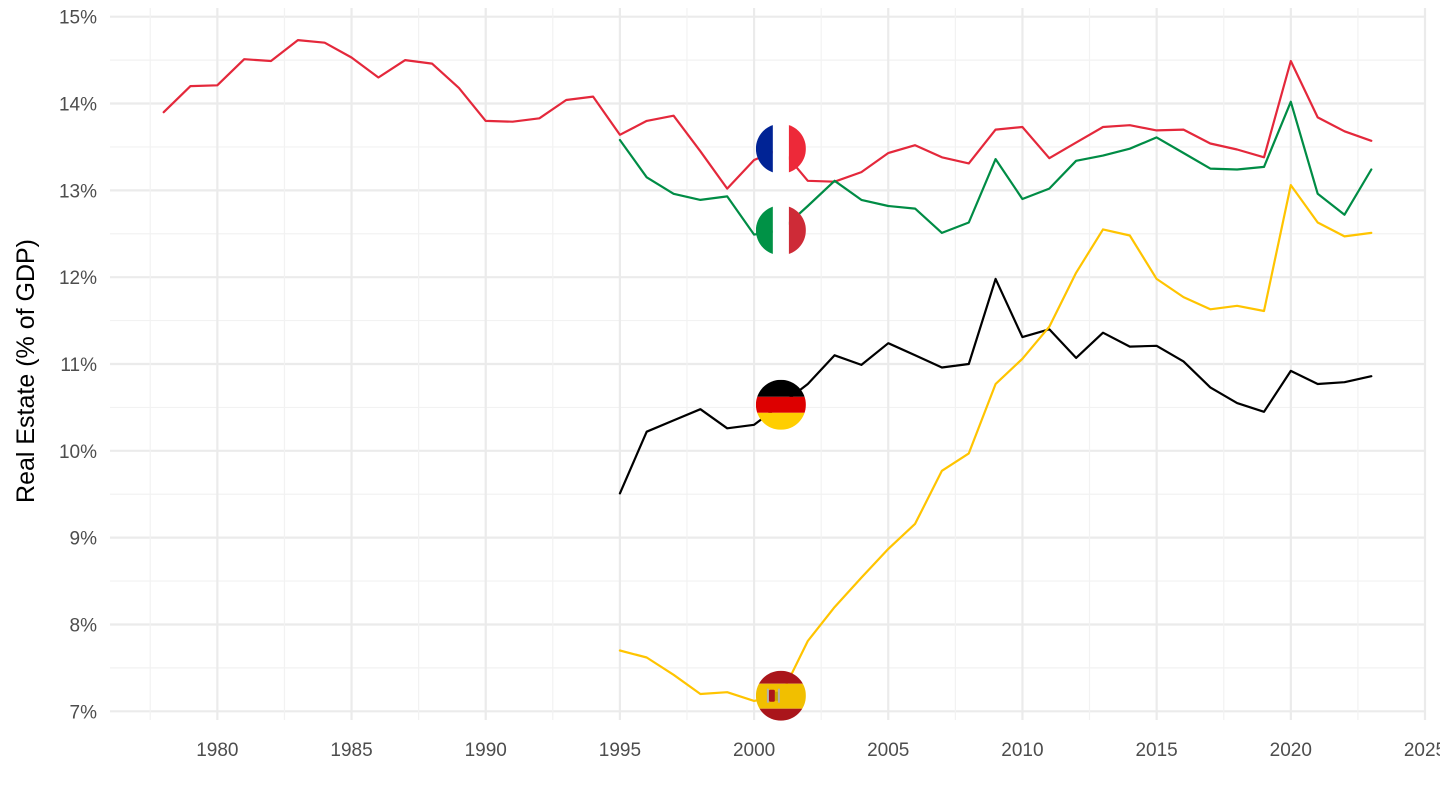 The width and height of the screenshot is (1440, 810). Describe the element at coordinates (78, 278) in the screenshot. I see `y-tick-label: 12%` at that location.